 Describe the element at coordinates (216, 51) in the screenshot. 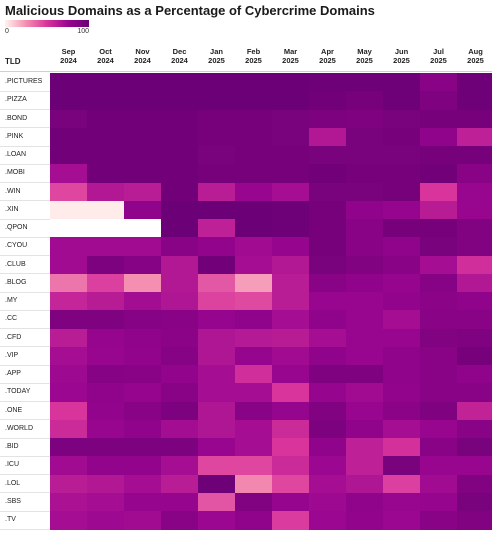

I see `column-month: Jan` at that location.